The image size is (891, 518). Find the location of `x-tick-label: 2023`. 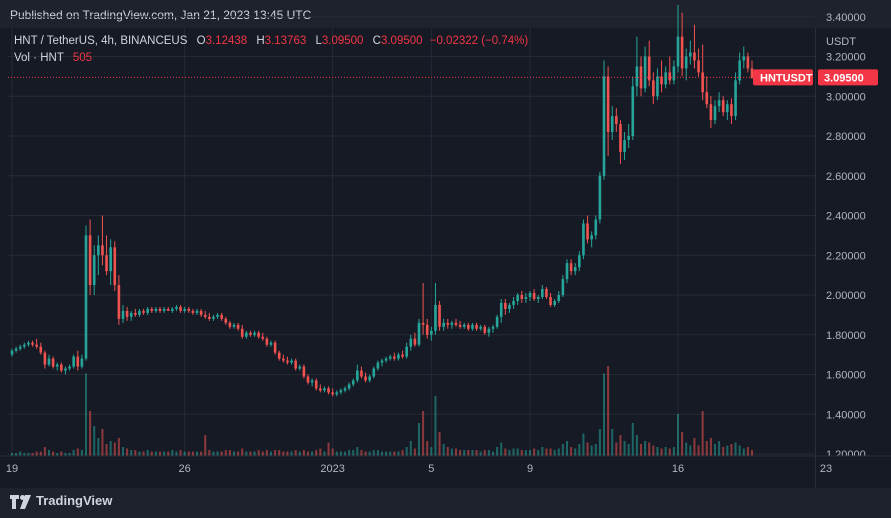

x-tick-label: 2023 is located at coordinates (332, 469).